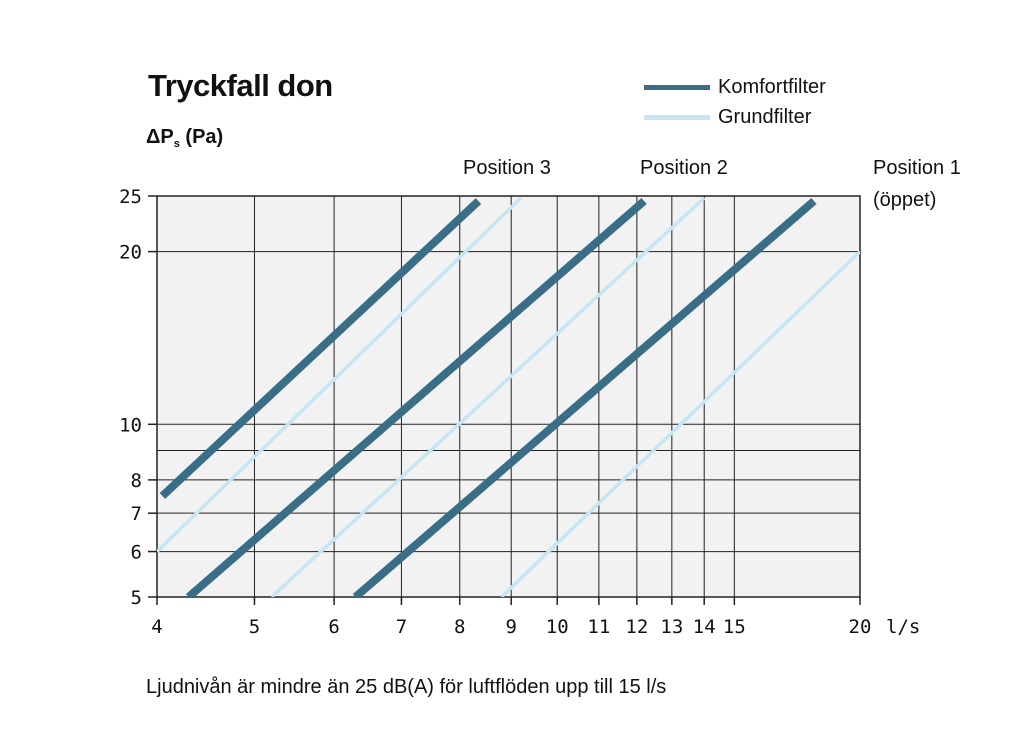 The width and height of the screenshot is (1011, 750). I want to click on y-tick-label: 20, so click(130, 253).